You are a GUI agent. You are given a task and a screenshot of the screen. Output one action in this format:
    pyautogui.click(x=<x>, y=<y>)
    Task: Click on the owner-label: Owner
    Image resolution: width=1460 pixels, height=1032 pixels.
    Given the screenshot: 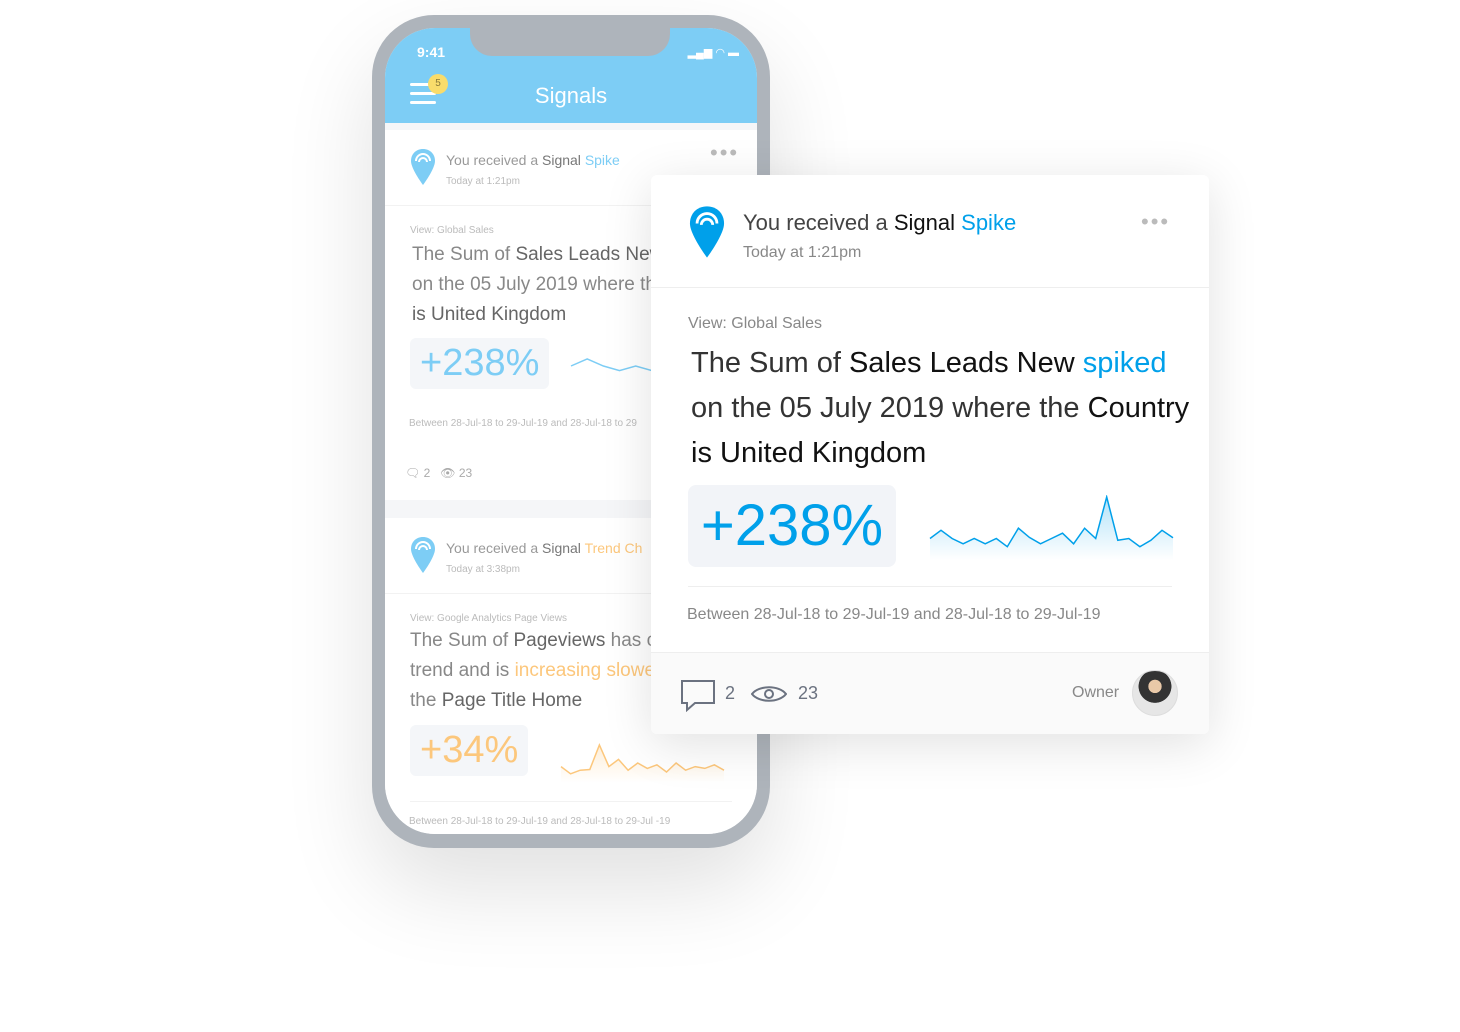 What is the action you would take?
    pyautogui.click(x=1096, y=692)
    